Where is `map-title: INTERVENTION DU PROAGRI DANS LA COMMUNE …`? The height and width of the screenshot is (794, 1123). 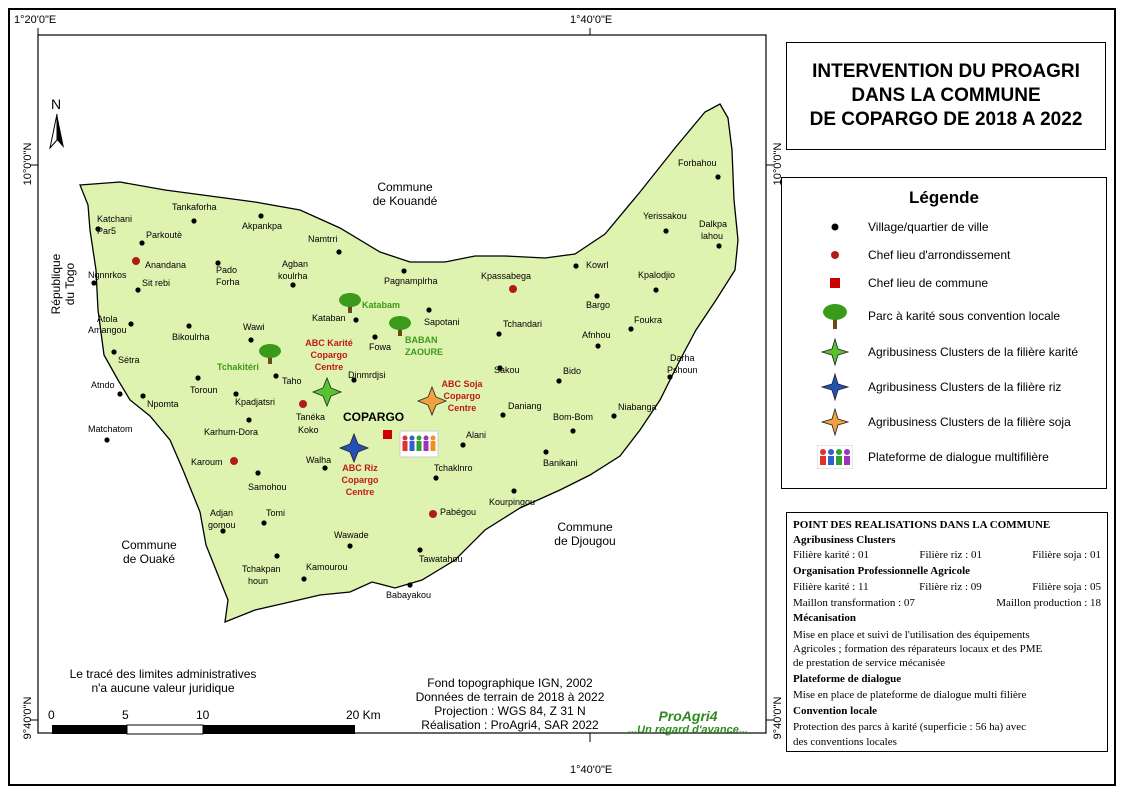
map-title: INTERVENTION DU PROAGRI DANS LA COMMUNE … is located at coordinates (946, 96).